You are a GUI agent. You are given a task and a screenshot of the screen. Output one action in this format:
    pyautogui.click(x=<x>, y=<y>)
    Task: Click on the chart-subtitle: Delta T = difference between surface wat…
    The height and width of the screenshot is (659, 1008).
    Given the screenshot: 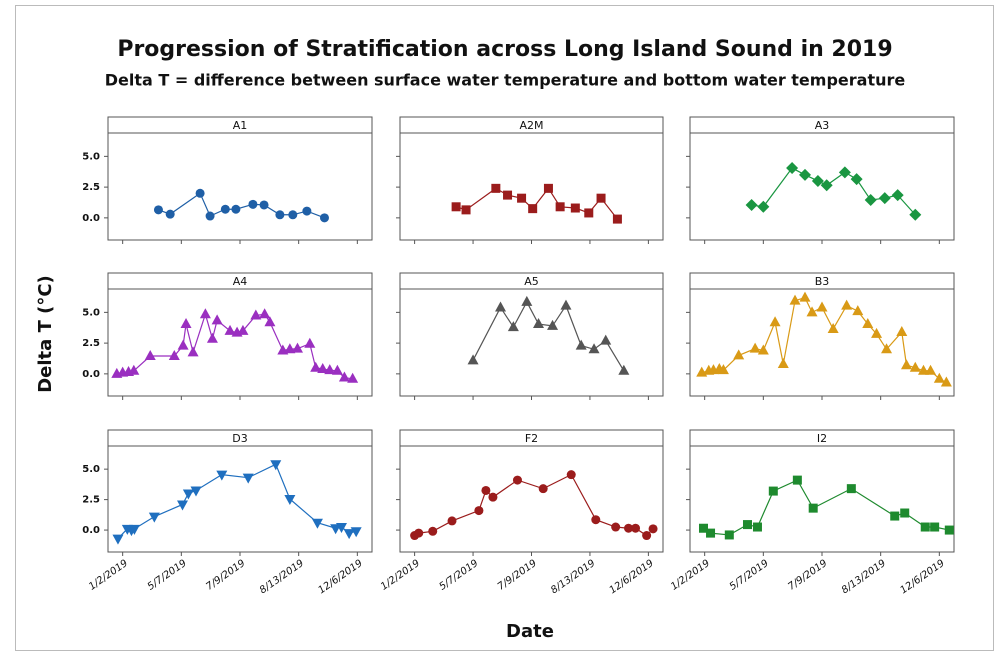 What is the action you would take?
    pyautogui.click(x=505, y=80)
    